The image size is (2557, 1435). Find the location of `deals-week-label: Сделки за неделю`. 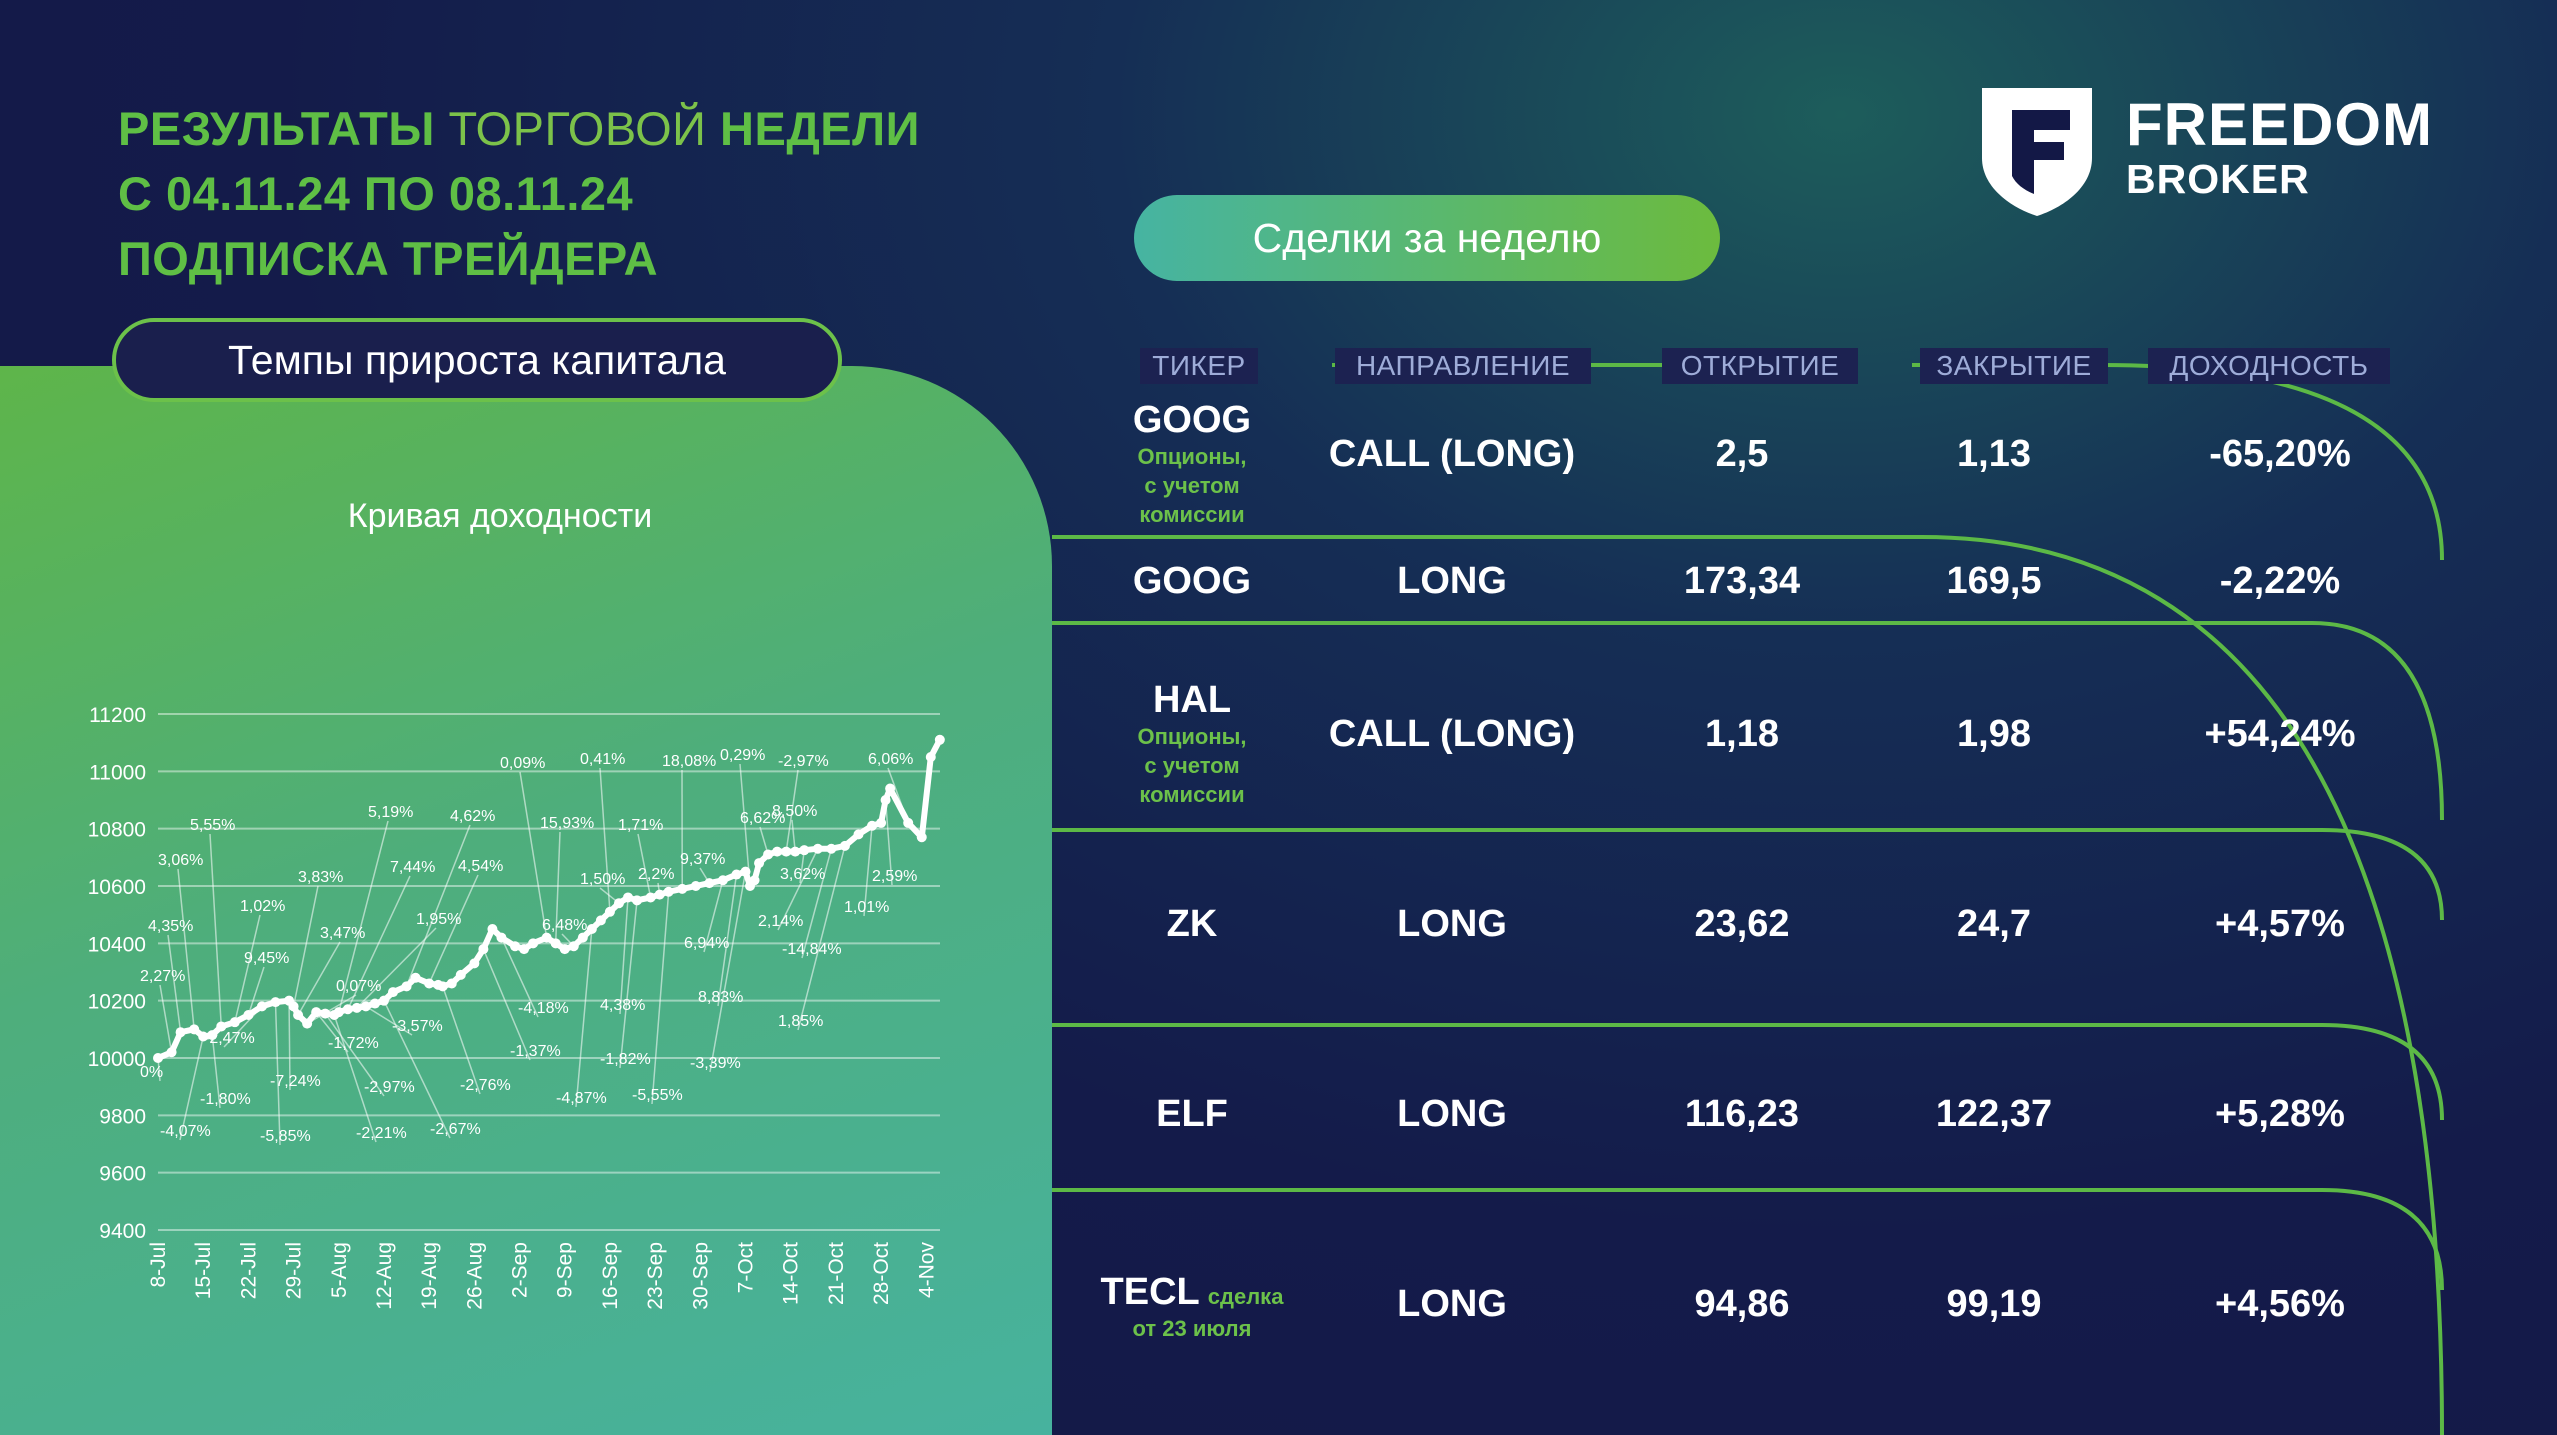

deals-week-label: Сделки за неделю is located at coordinates (1427, 238).